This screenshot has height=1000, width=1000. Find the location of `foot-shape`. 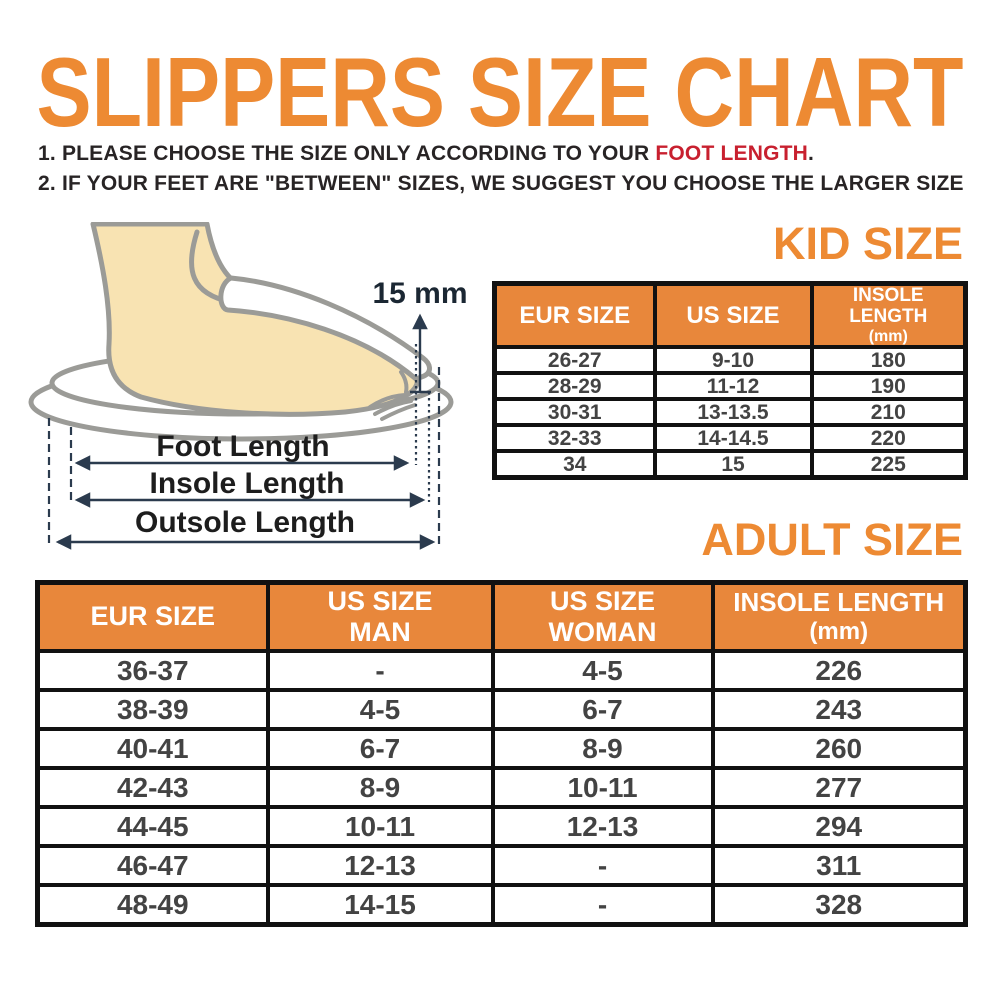

foot-shape is located at coordinates (255, 319).